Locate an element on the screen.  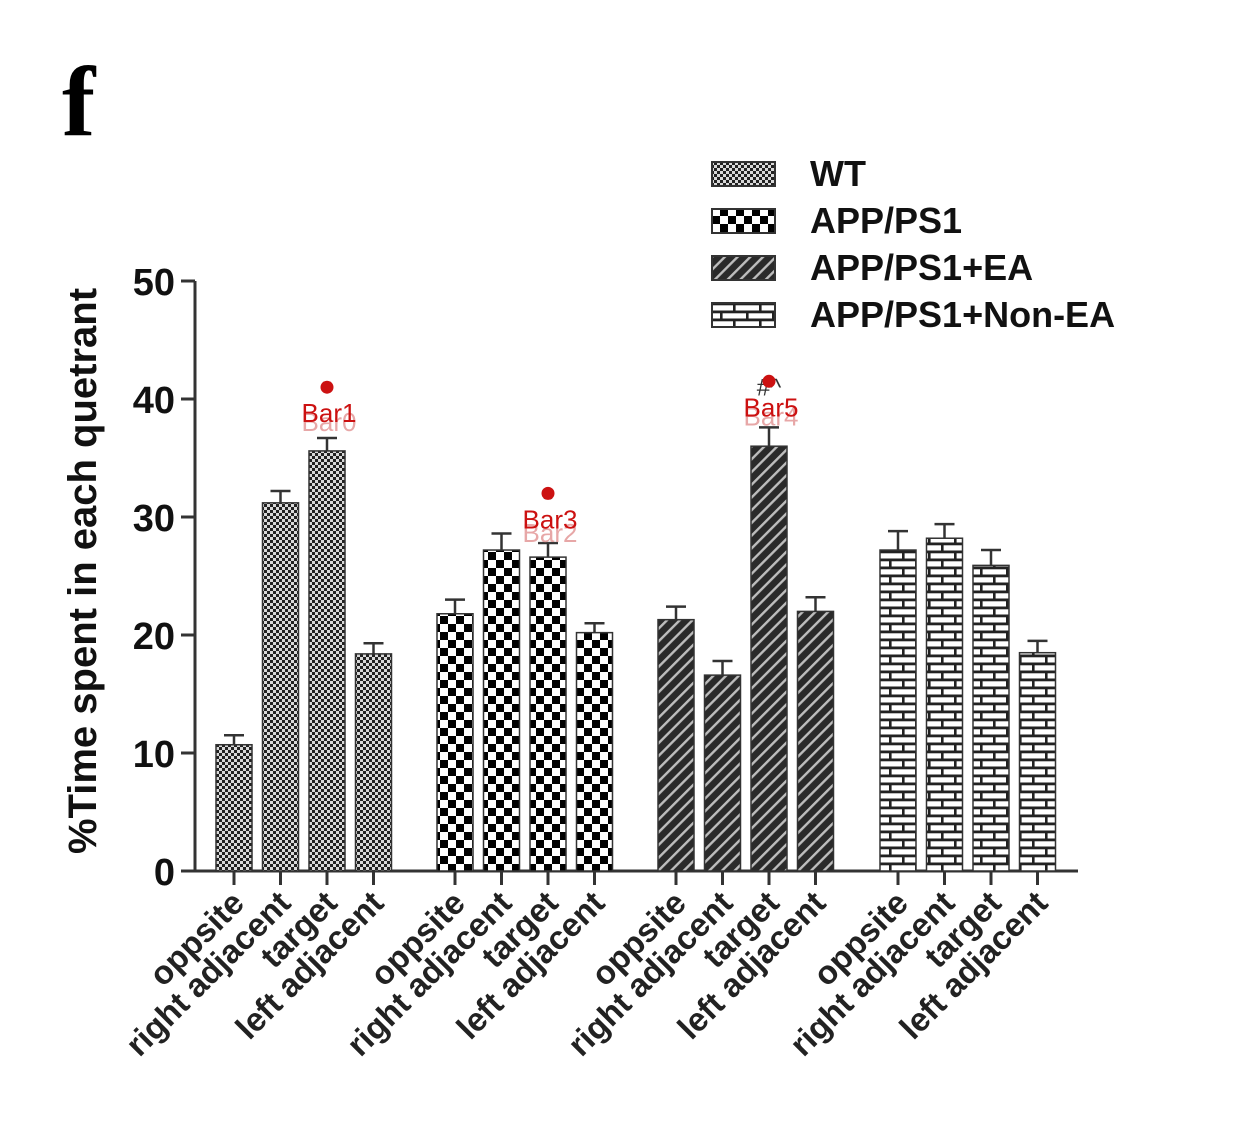
annotation-label: Bar5 is located at coordinates (771, 407).